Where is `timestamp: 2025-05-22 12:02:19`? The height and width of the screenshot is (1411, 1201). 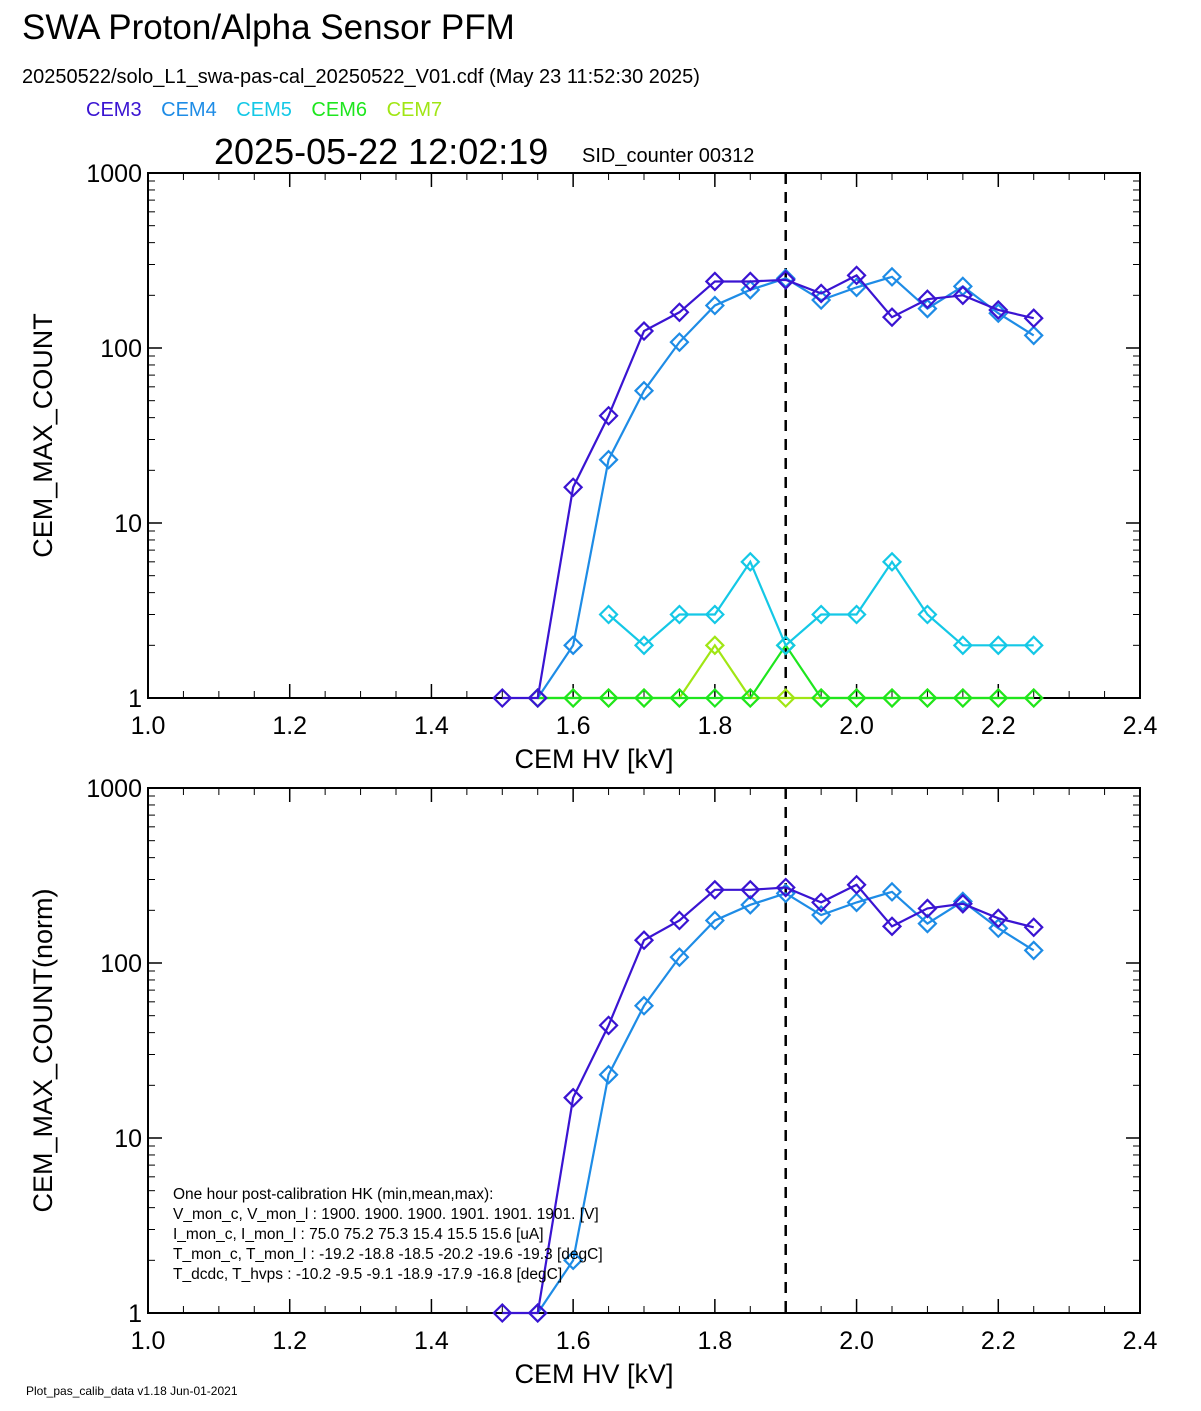
timestamp: 2025-05-22 12:02:19 is located at coordinates (381, 151).